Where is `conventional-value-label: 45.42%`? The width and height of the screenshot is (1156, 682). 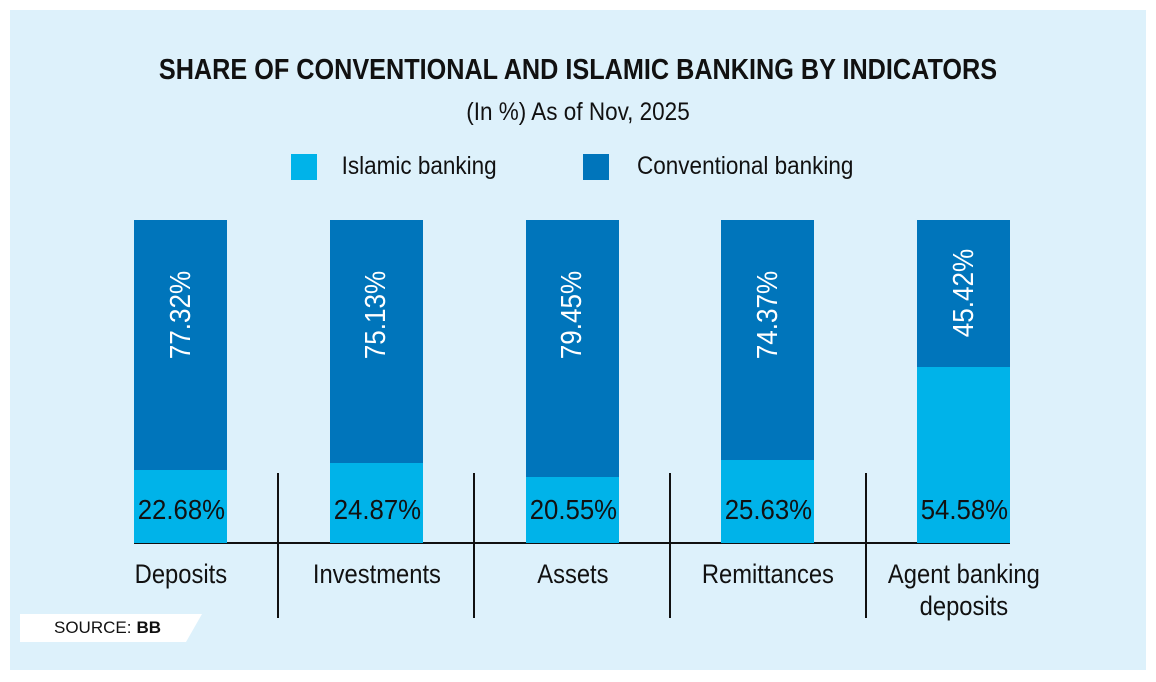 conventional-value-label: 45.42% is located at coordinates (963, 293).